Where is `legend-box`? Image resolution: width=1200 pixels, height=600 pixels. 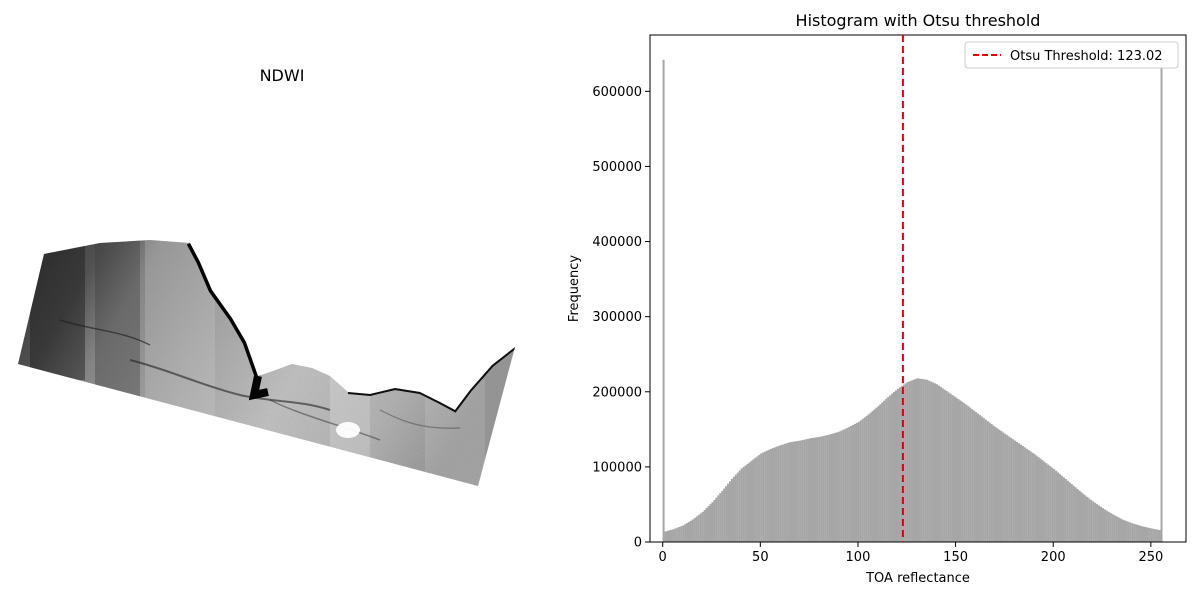
legend-box is located at coordinates (1071, 55).